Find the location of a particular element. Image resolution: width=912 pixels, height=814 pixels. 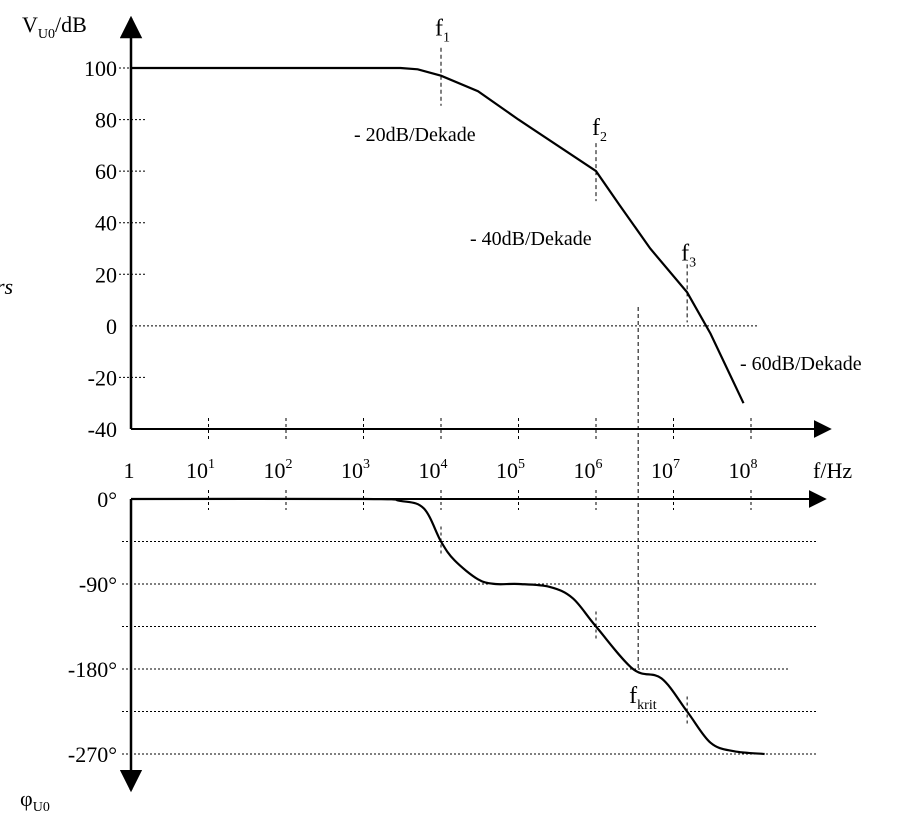

phase-axis-title: φU0 is located at coordinates (35, 800).